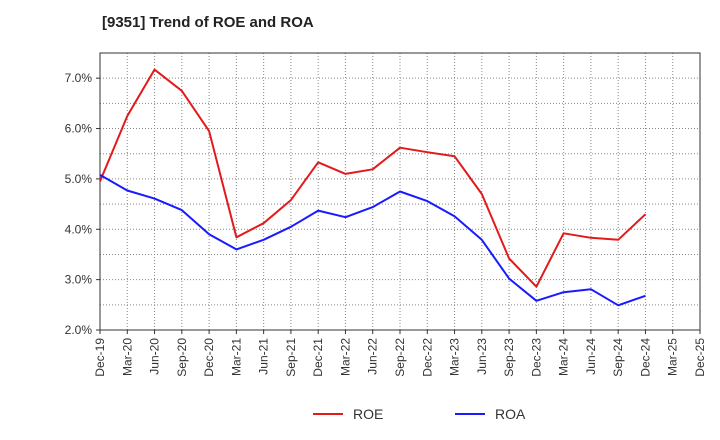 This screenshot has height=440, width=720. What do you see at coordinates (182, 357) in the screenshot?
I see `x-tick-label: Sep-20` at bounding box center [182, 357].